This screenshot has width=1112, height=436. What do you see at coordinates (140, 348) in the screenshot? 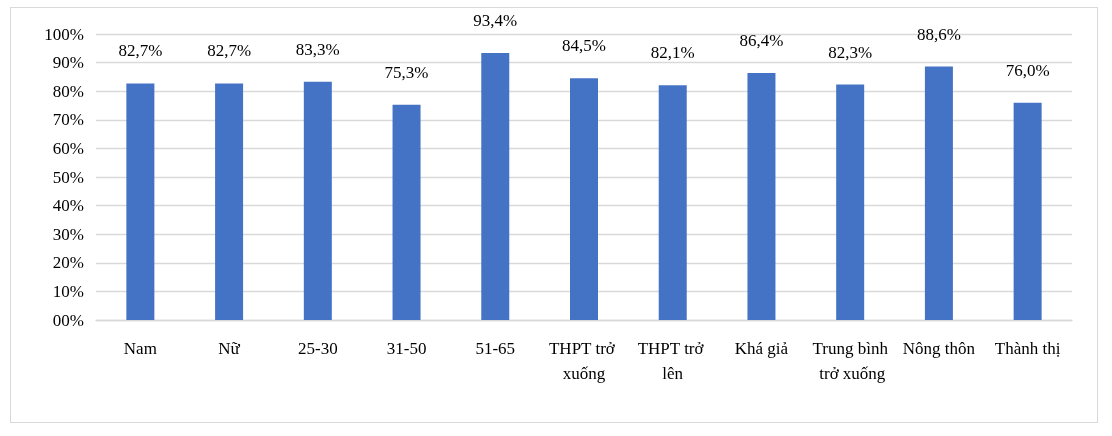
I see `x-tick-label: Nam` at bounding box center [140, 348].